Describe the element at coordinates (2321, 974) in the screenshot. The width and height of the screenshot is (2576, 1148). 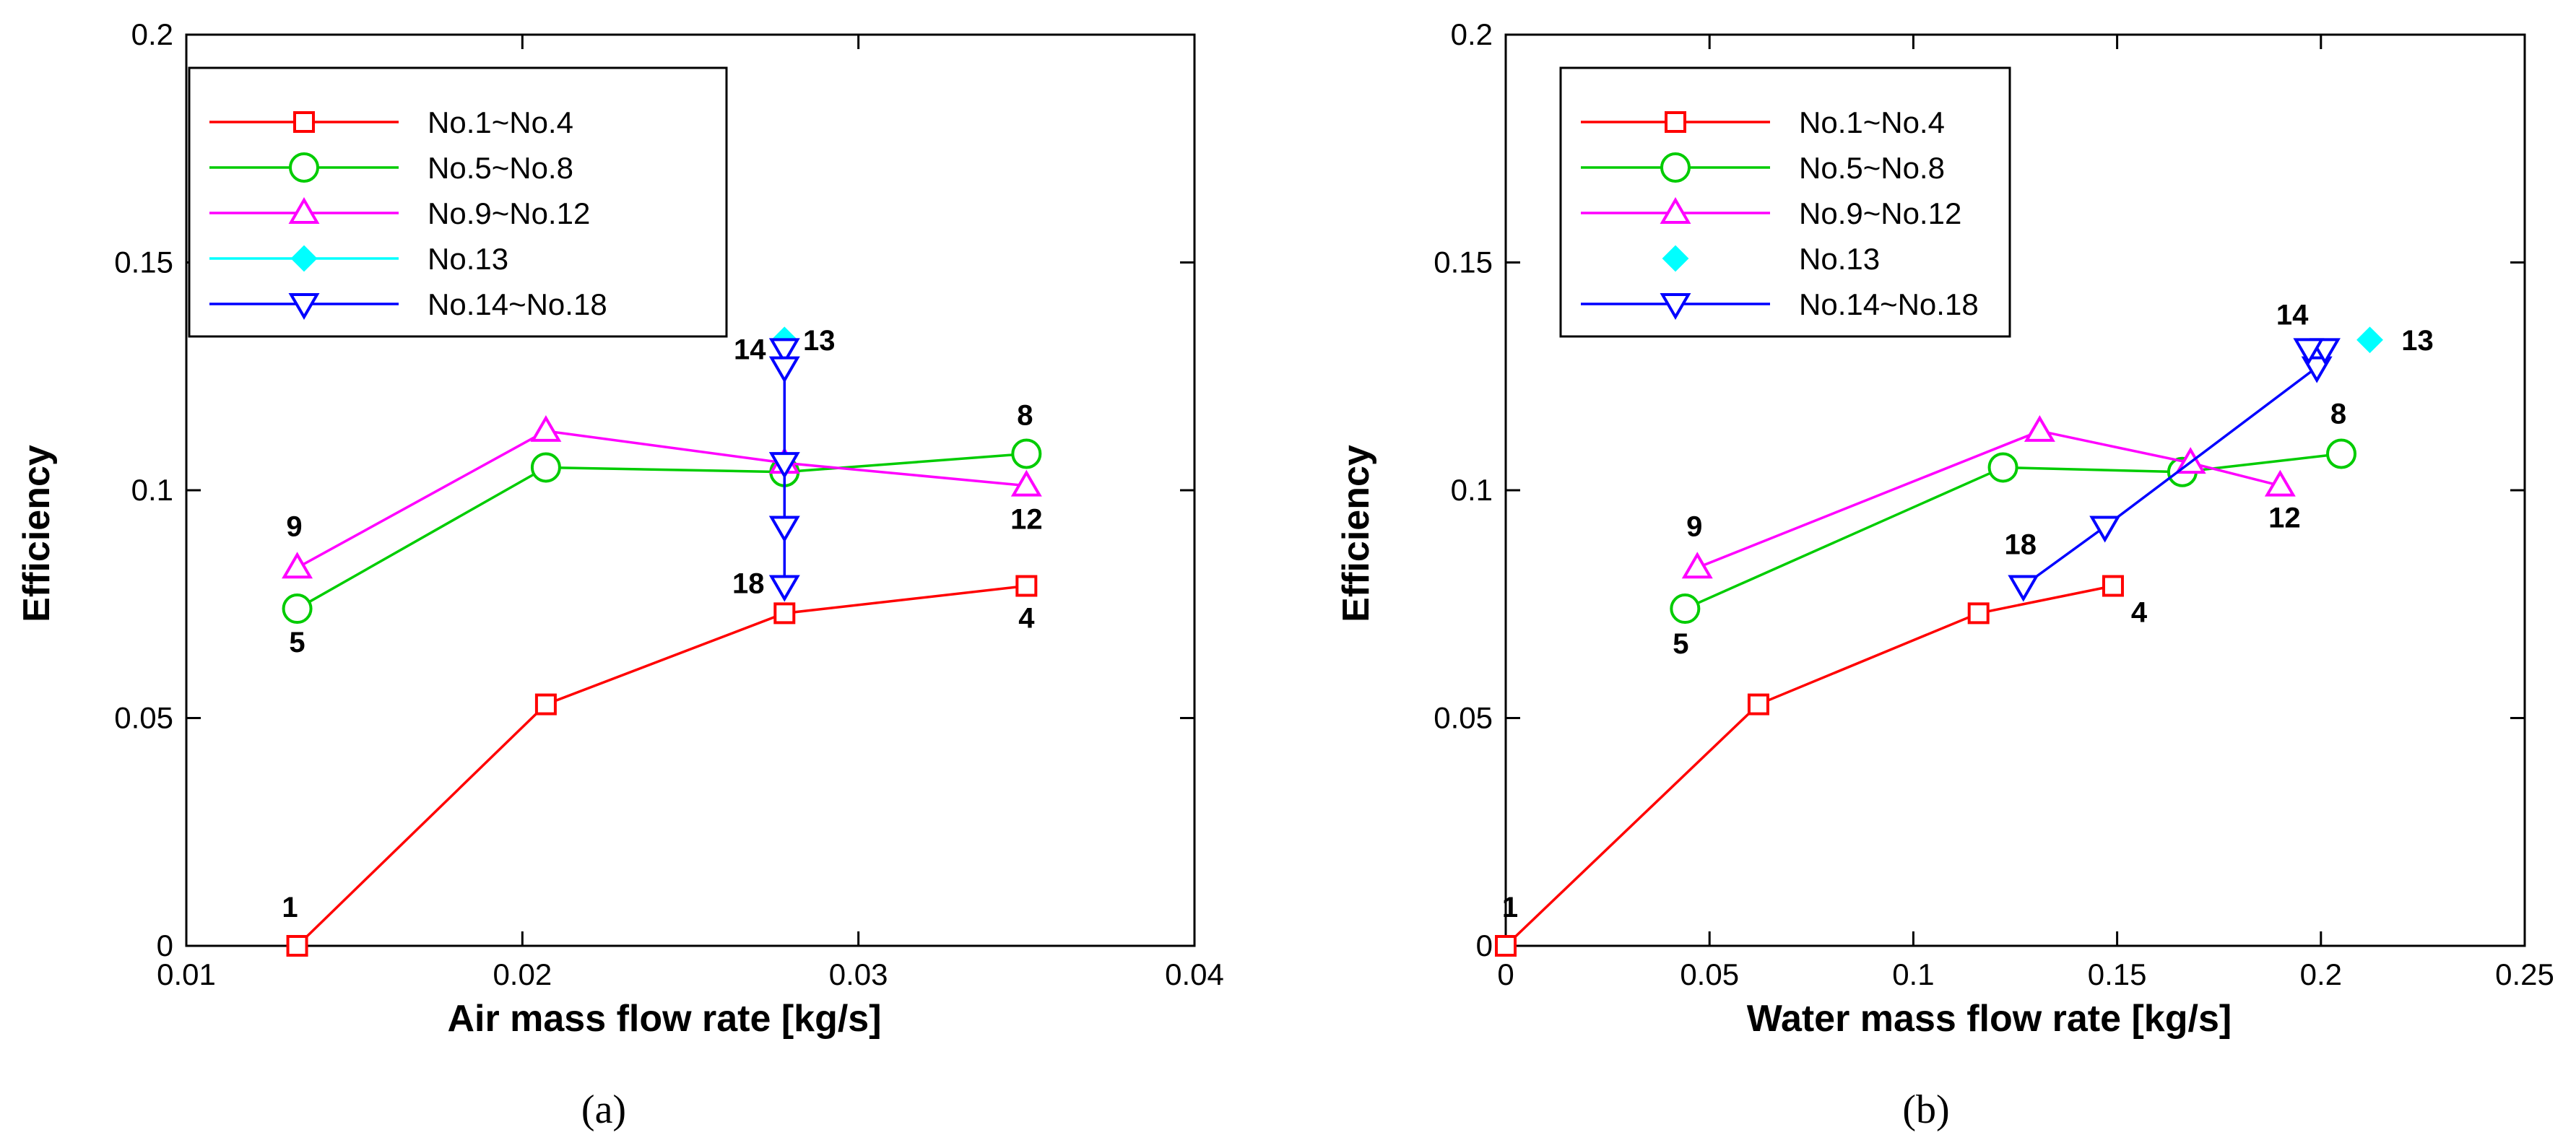
I see `x-tick-label: 0.2` at that location.